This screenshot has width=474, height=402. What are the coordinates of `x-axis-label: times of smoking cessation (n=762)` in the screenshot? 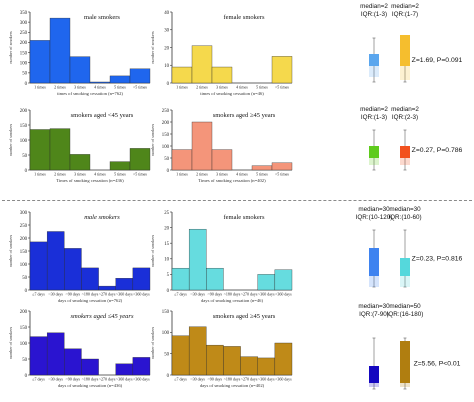 It's located at (90, 93).